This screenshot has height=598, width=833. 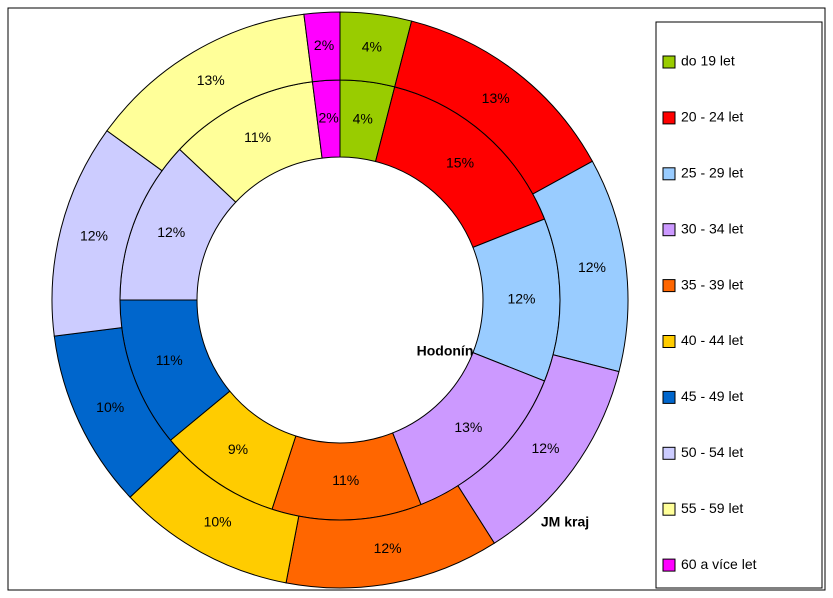 What do you see at coordinates (565, 522) in the screenshot?
I see `series-label: JM kraj` at bounding box center [565, 522].